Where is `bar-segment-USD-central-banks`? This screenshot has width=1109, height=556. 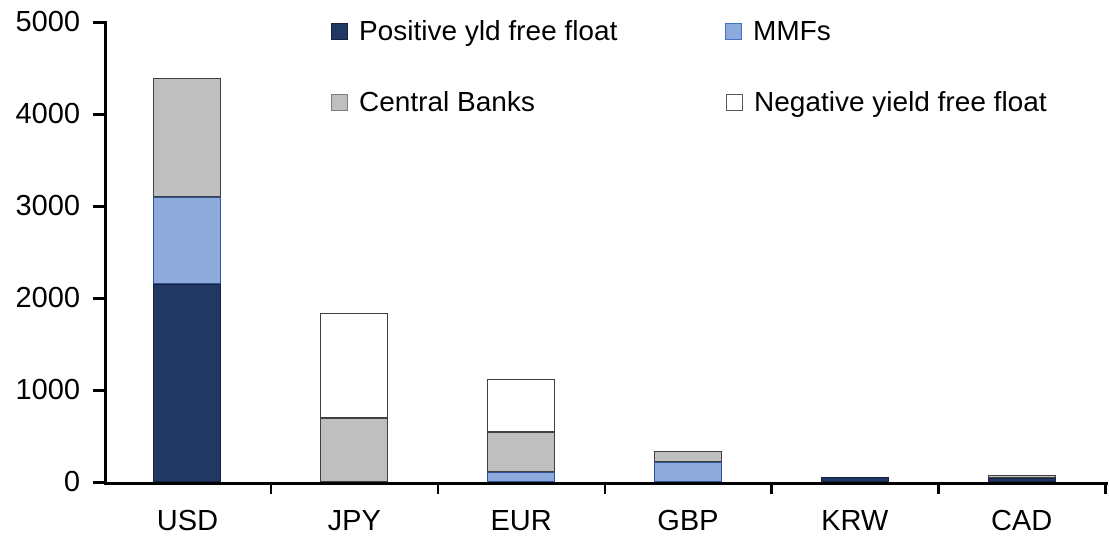
bar-segment-USD-central-banks is located at coordinates (187, 137).